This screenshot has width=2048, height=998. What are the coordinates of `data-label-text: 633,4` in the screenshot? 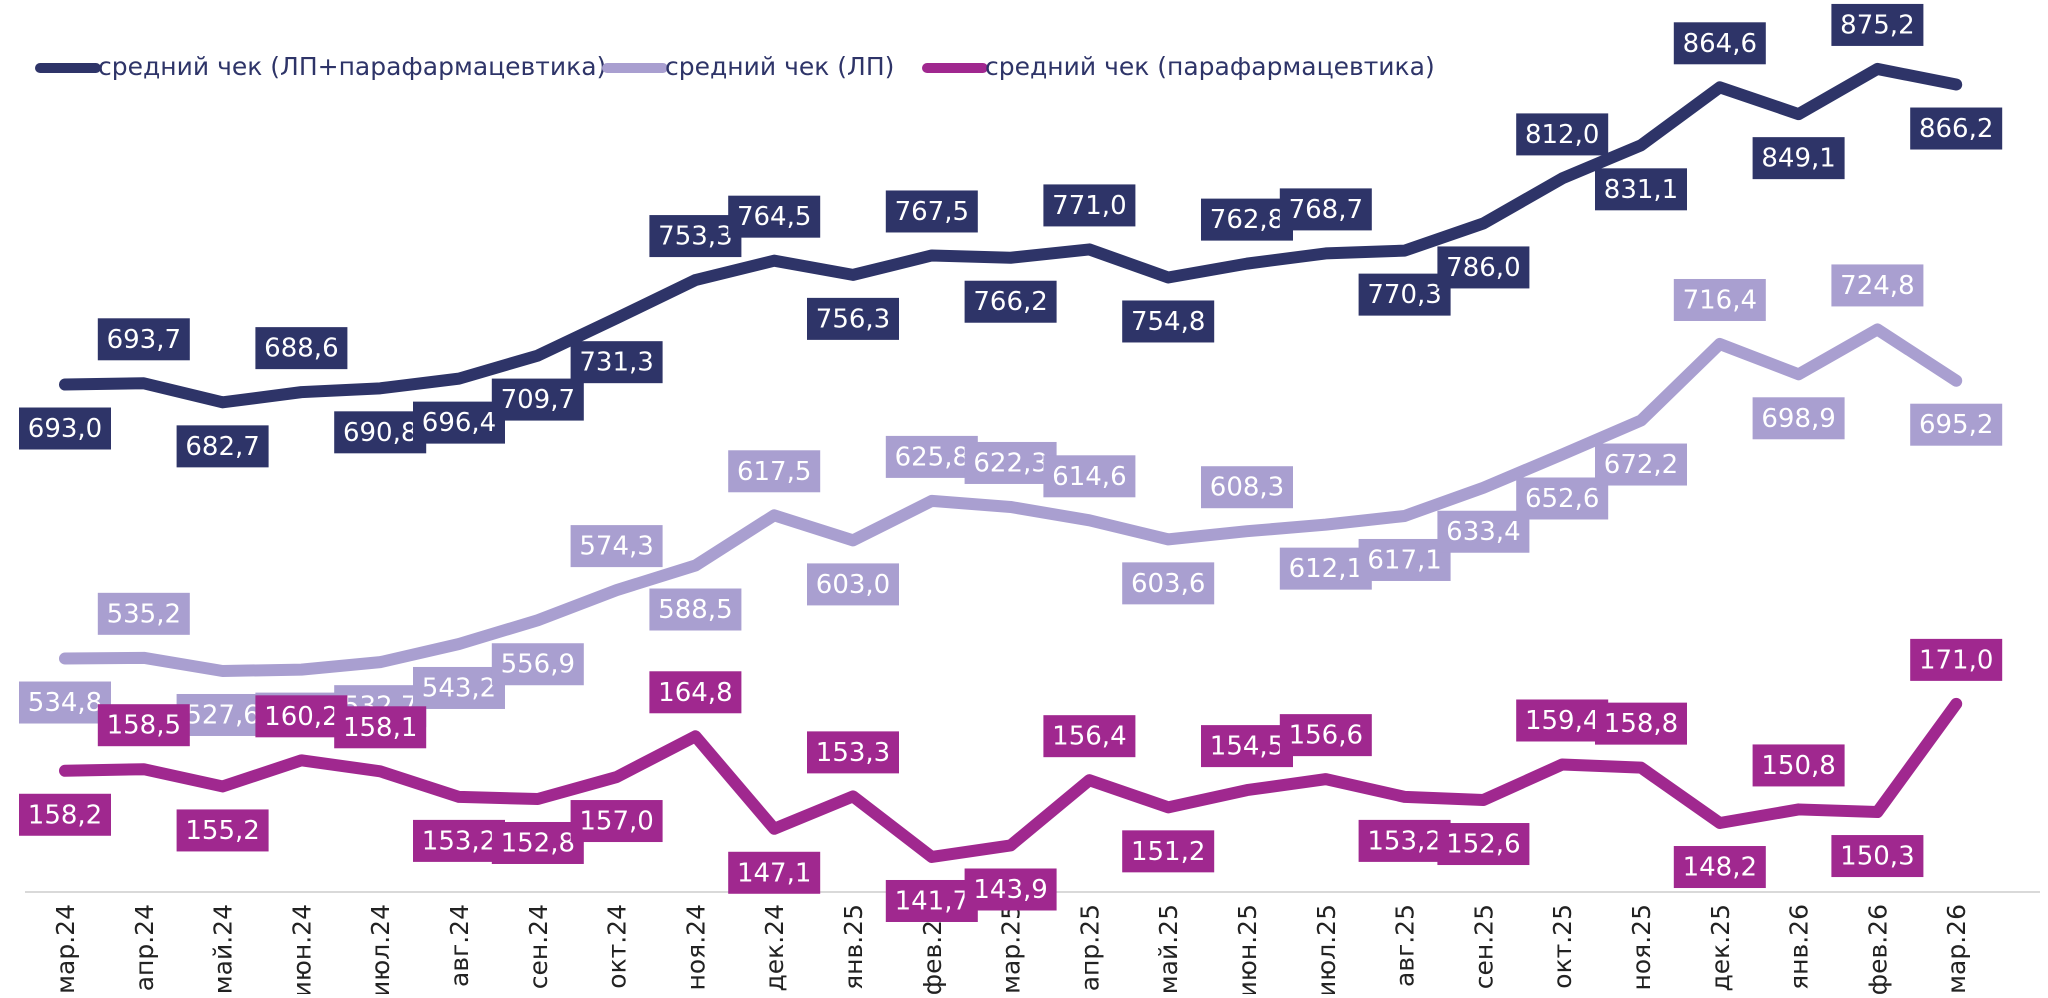 It's located at (1483, 532).